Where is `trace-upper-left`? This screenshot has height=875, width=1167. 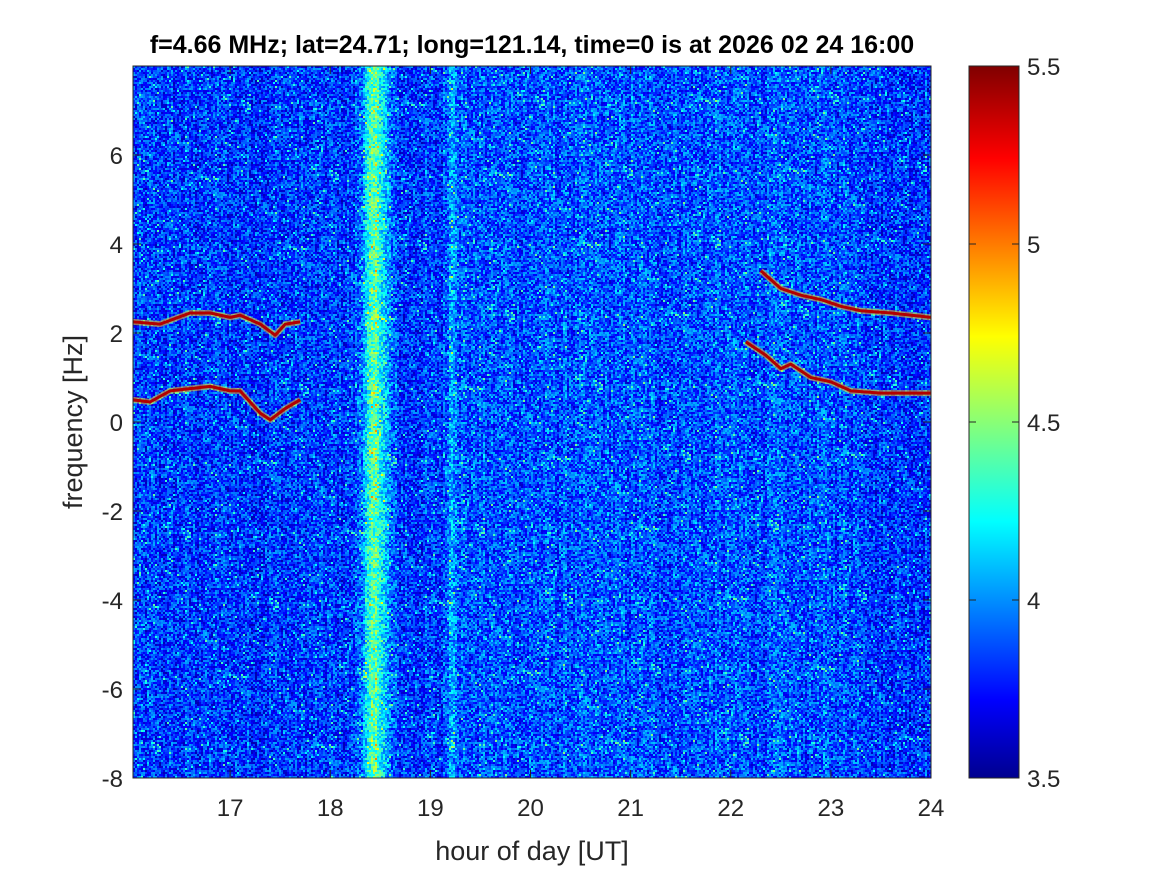
trace-upper-left is located at coordinates (217, 324).